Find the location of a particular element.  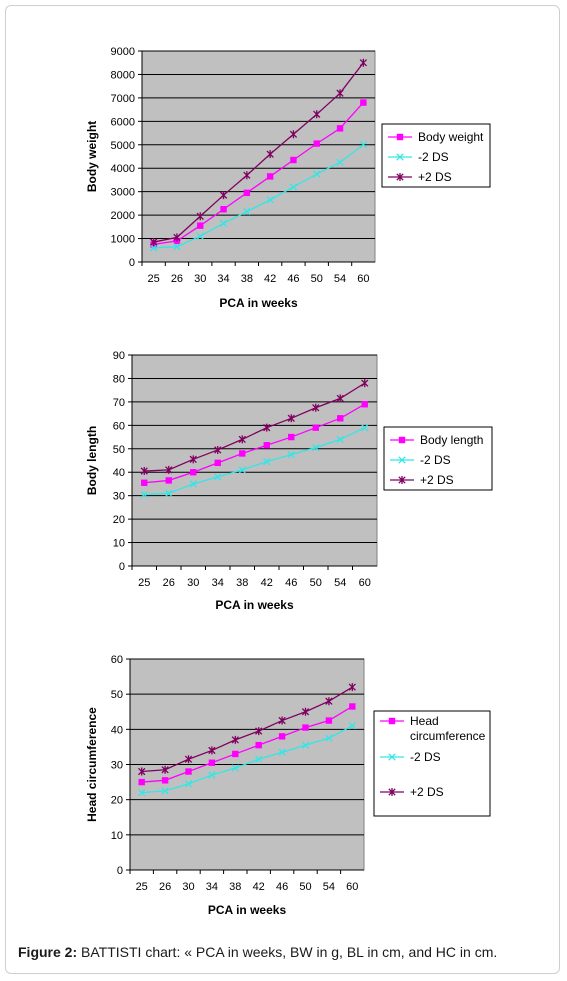

caption-label: Figure 2: is located at coordinates (48, 952).